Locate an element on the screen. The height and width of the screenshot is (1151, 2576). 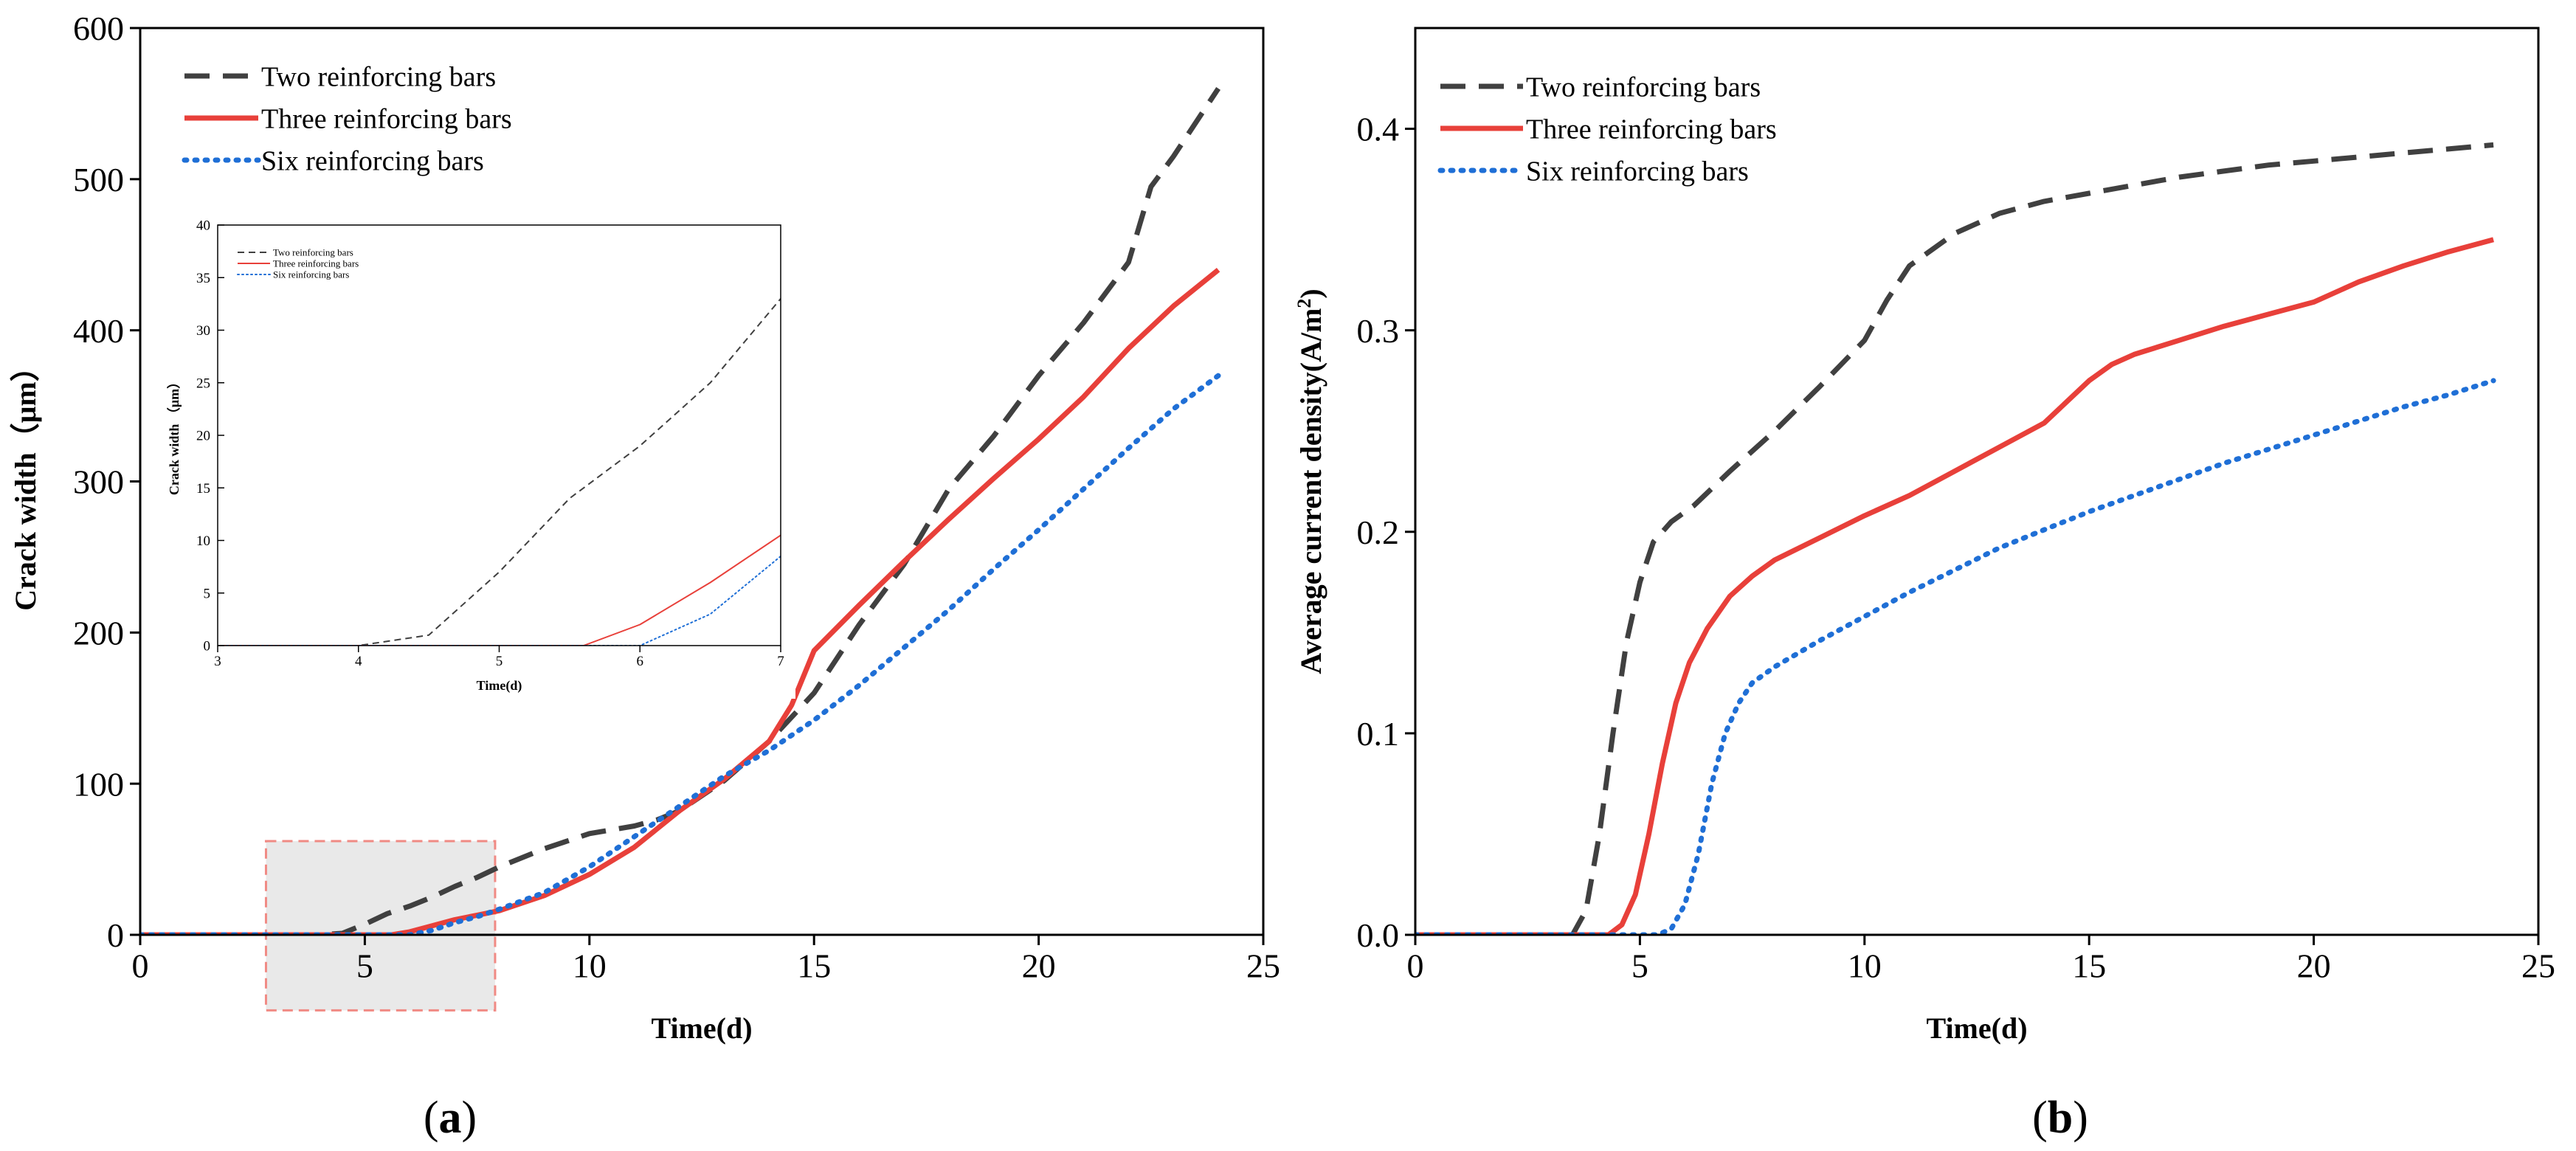
y-axis-title-end: ) is located at coordinates (1310, 293).